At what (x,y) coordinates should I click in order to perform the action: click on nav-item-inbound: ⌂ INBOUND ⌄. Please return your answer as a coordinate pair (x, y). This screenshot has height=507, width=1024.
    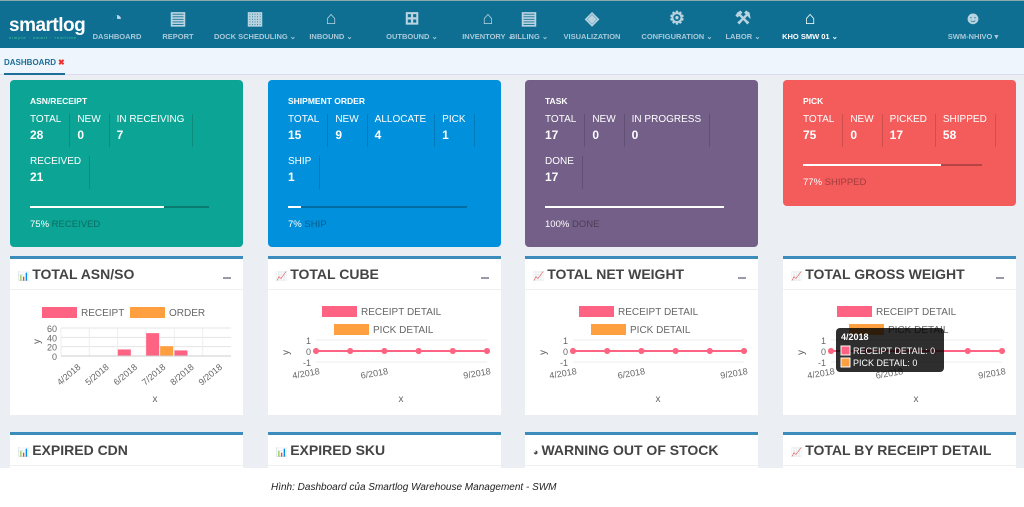
    Looking at the image, I should click on (330, 24).